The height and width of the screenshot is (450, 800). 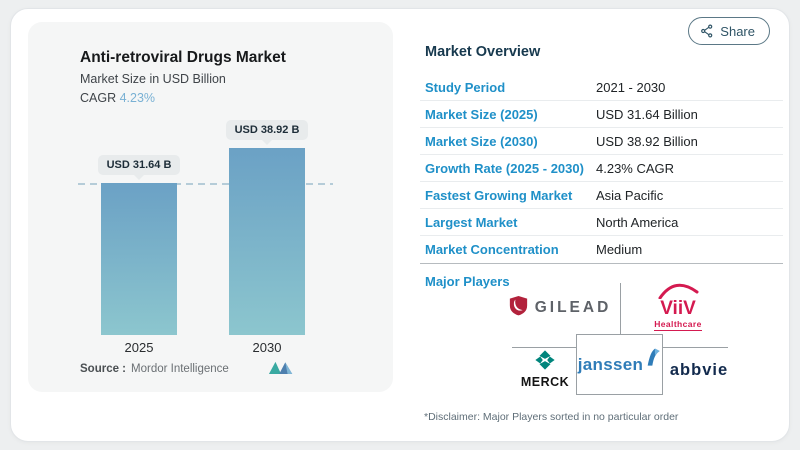 What do you see at coordinates (153, 79) in the screenshot?
I see `chart-subtitle: Market Size in USD Billion` at bounding box center [153, 79].